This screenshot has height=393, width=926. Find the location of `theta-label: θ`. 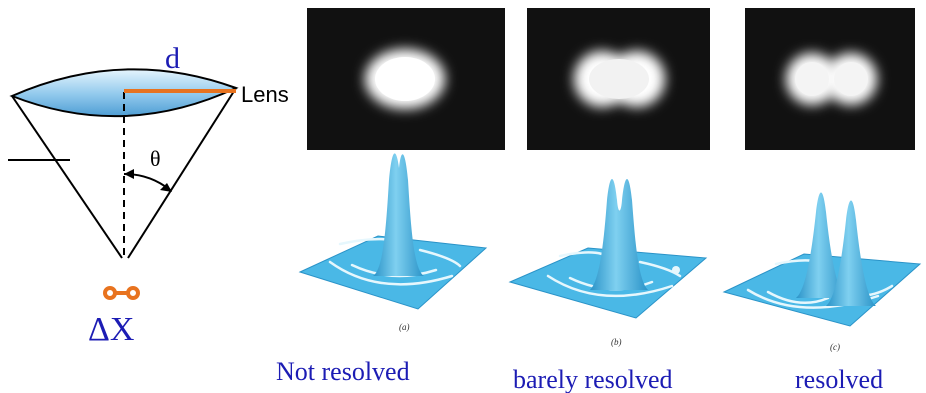

theta-label: θ is located at coordinates (155, 158).